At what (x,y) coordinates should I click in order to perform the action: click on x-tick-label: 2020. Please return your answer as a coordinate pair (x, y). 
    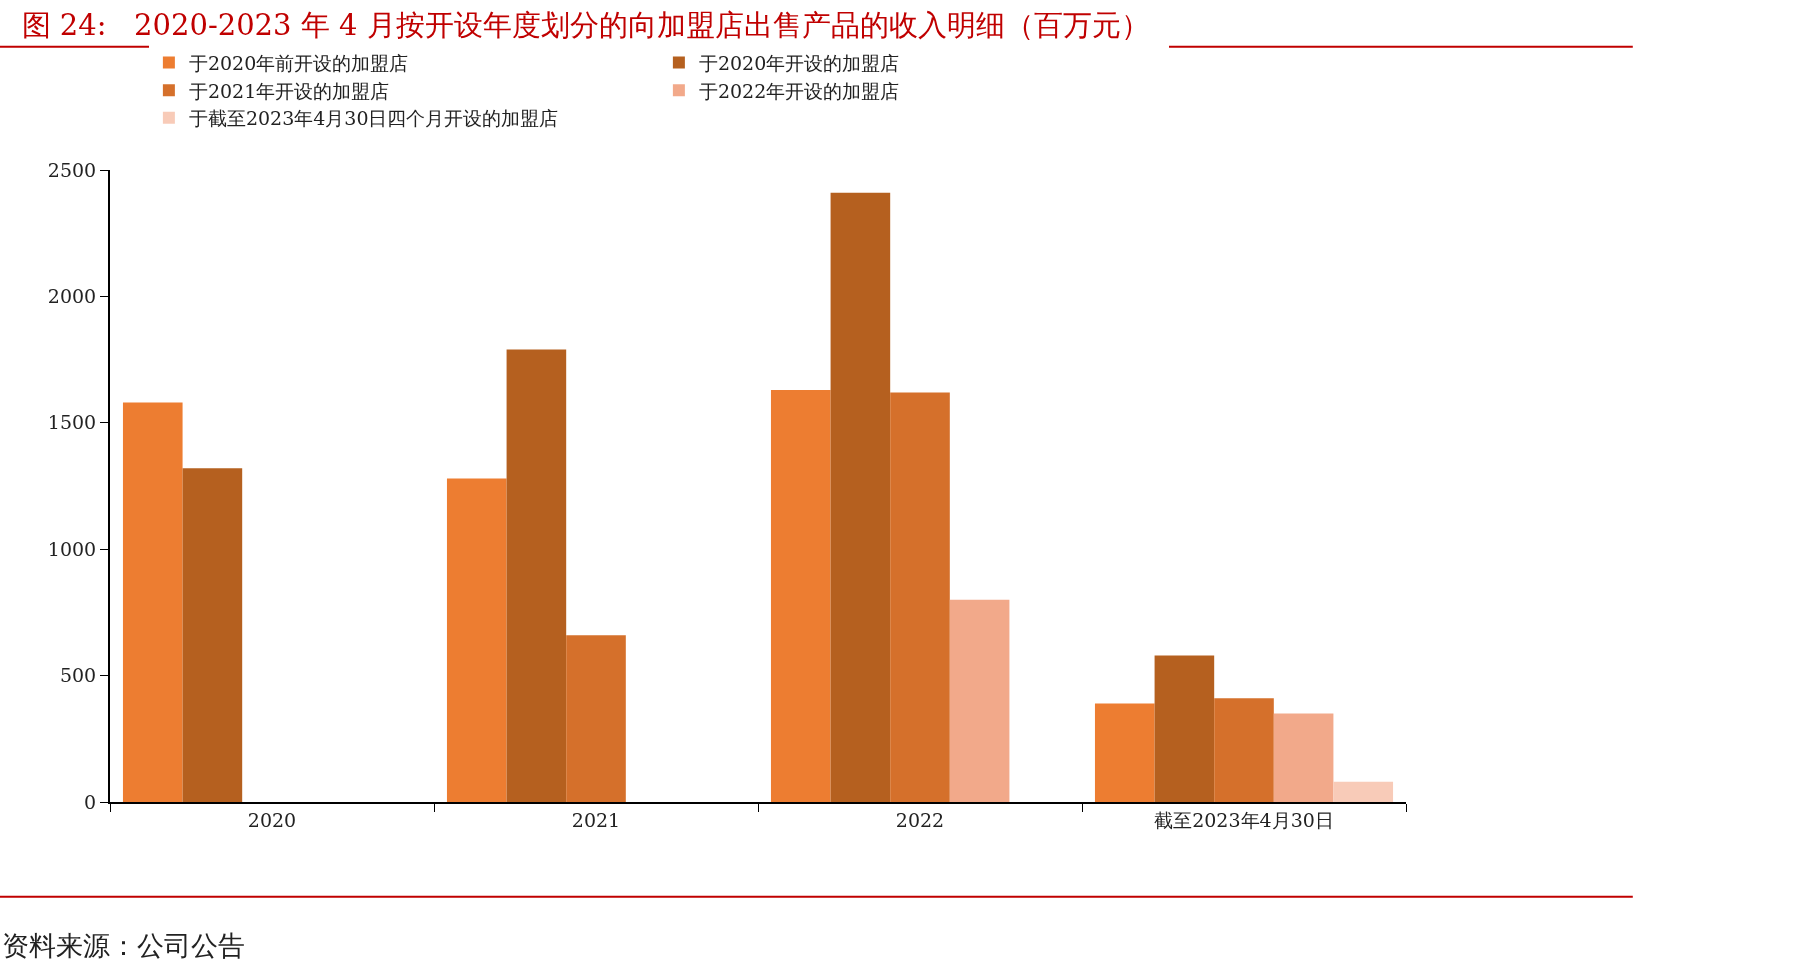
    Looking at the image, I should click on (272, 819).